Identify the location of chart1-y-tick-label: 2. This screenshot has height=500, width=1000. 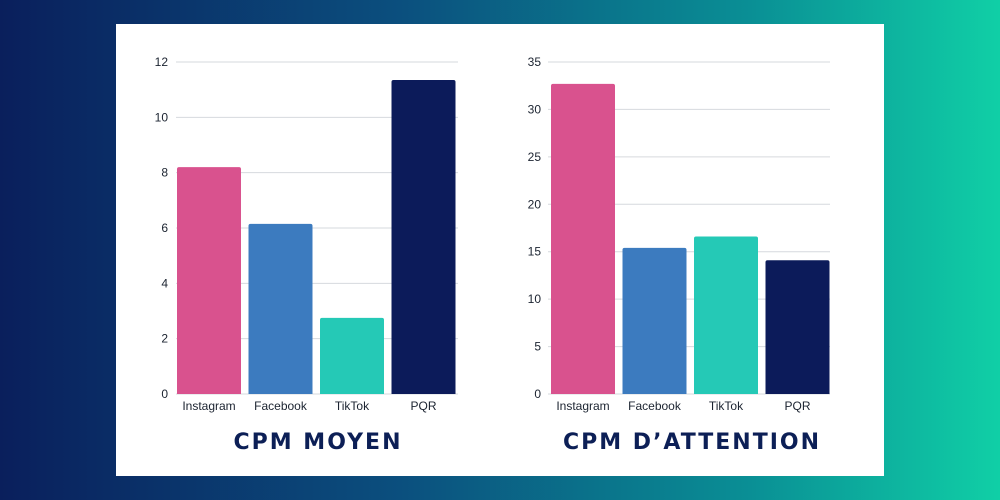
(164, 339).